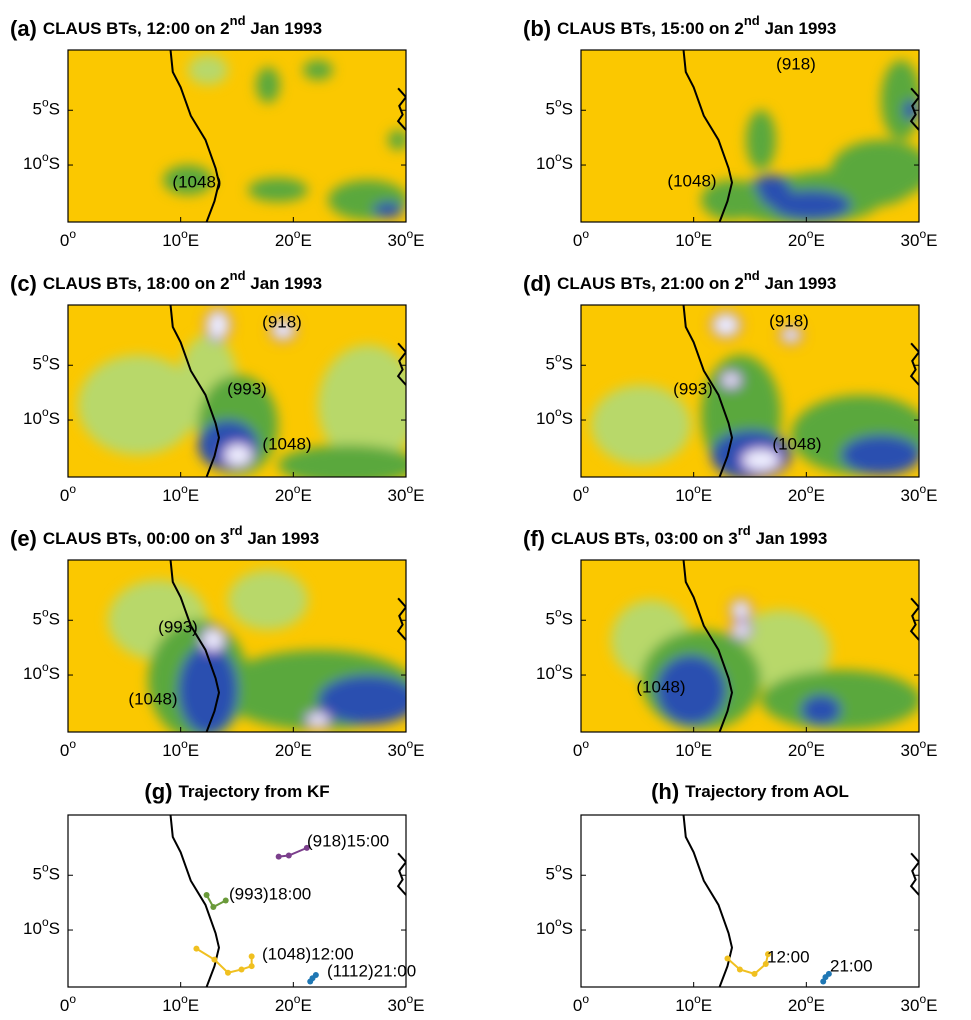 The width and height of the screenshot is (971, 1020). What do you see at coordinates (136, 283) in the screenshot?
I see `title-text: CLAUS BTs, 18:00 on 2` at bounding box center [136, 283].